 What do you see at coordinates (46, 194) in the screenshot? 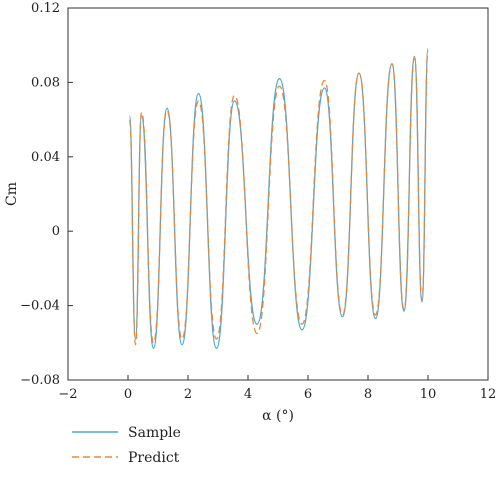
I see `y-axis: −0.08 −0.04 0 0.04 0.08 0.12` at bounding box center [46, 194].